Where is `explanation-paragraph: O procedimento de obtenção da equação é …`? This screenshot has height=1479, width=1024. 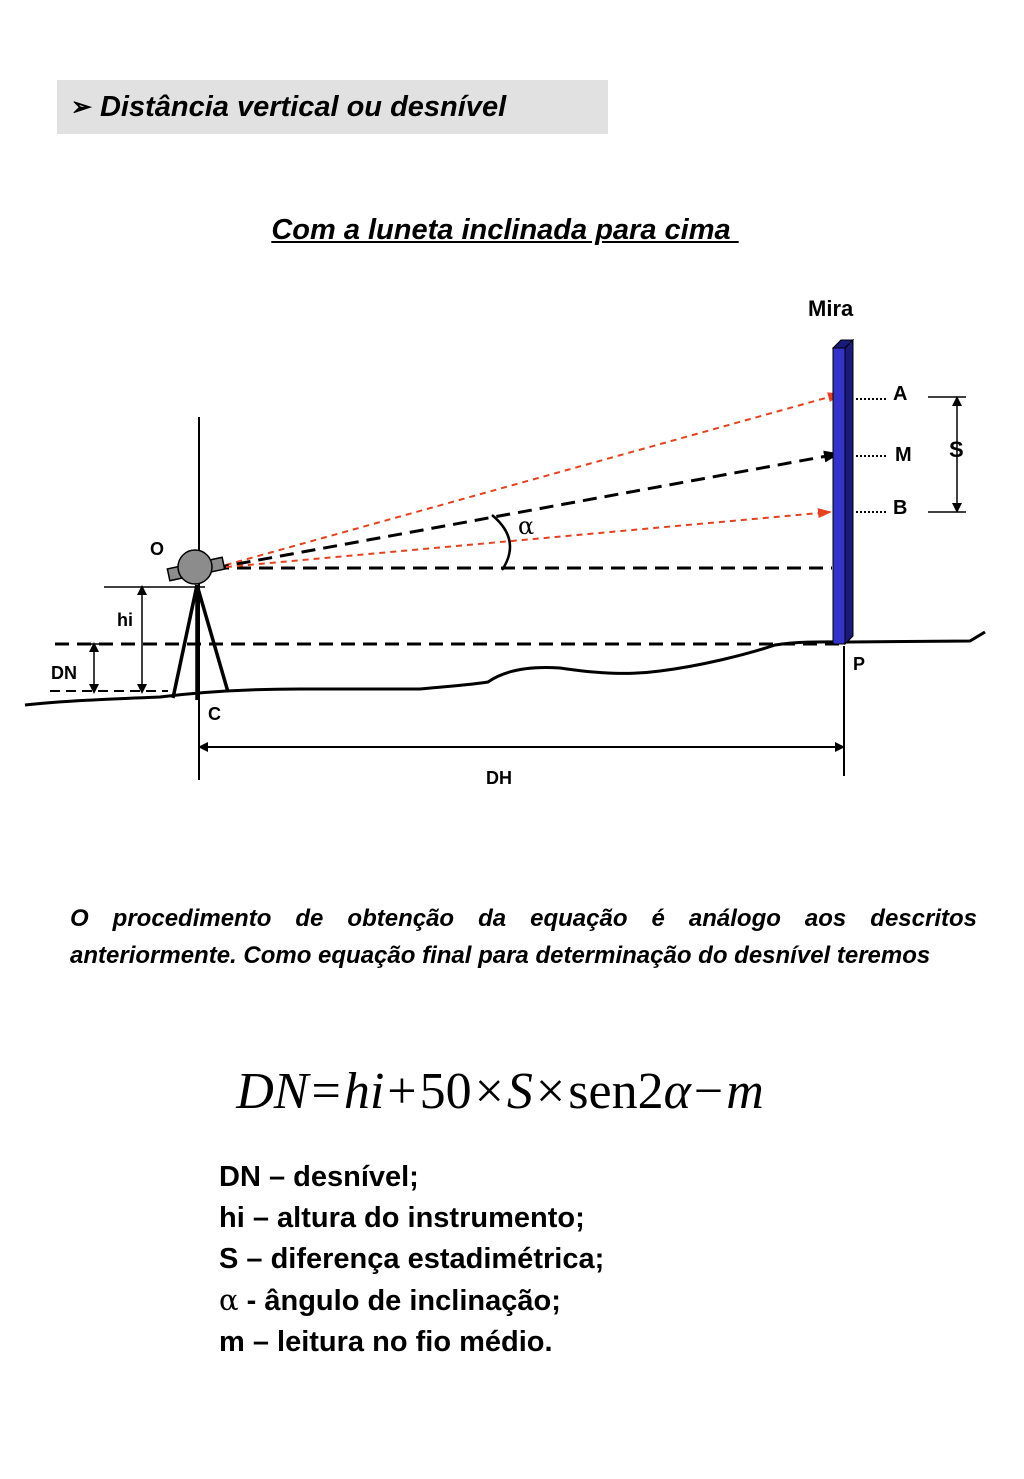 explanation-paragraph: O procedimento de obtenção da equação é … is located at coordinates (523, 937).